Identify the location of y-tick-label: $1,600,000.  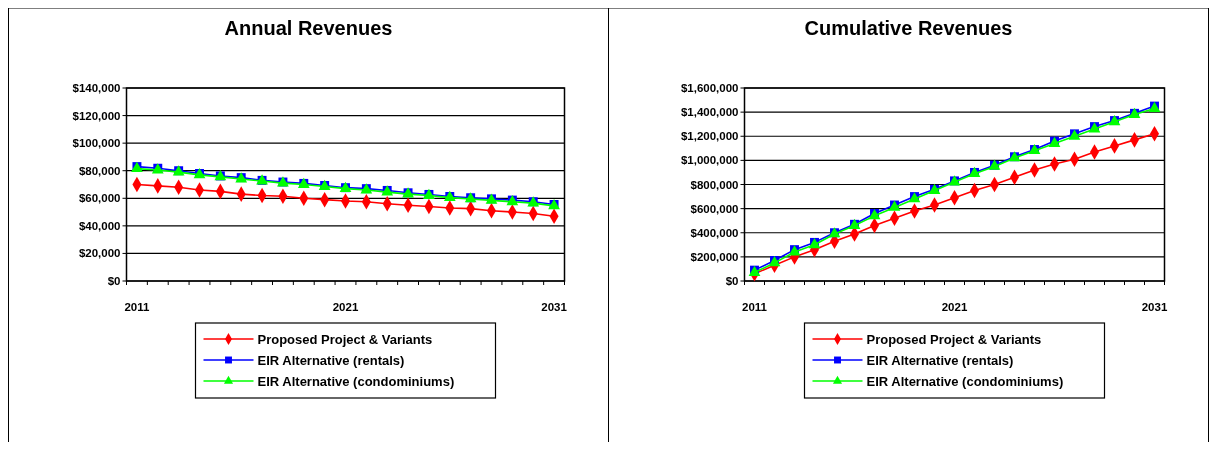
(709, 88).